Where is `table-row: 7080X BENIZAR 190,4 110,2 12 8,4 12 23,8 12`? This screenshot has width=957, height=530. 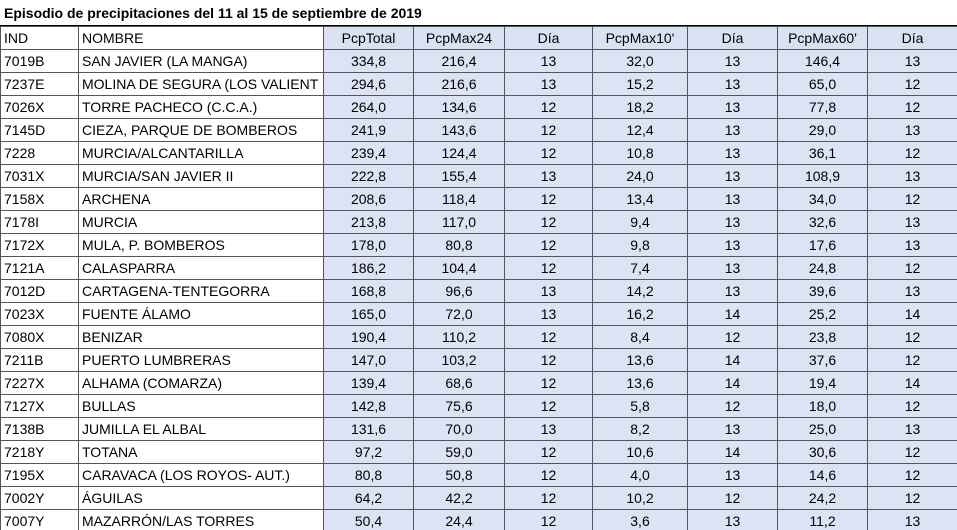 table-row: 7080X BENIZAR 190,4 110,2 12 8,4 12 23,8 12 is located at coordinates (478, 337).